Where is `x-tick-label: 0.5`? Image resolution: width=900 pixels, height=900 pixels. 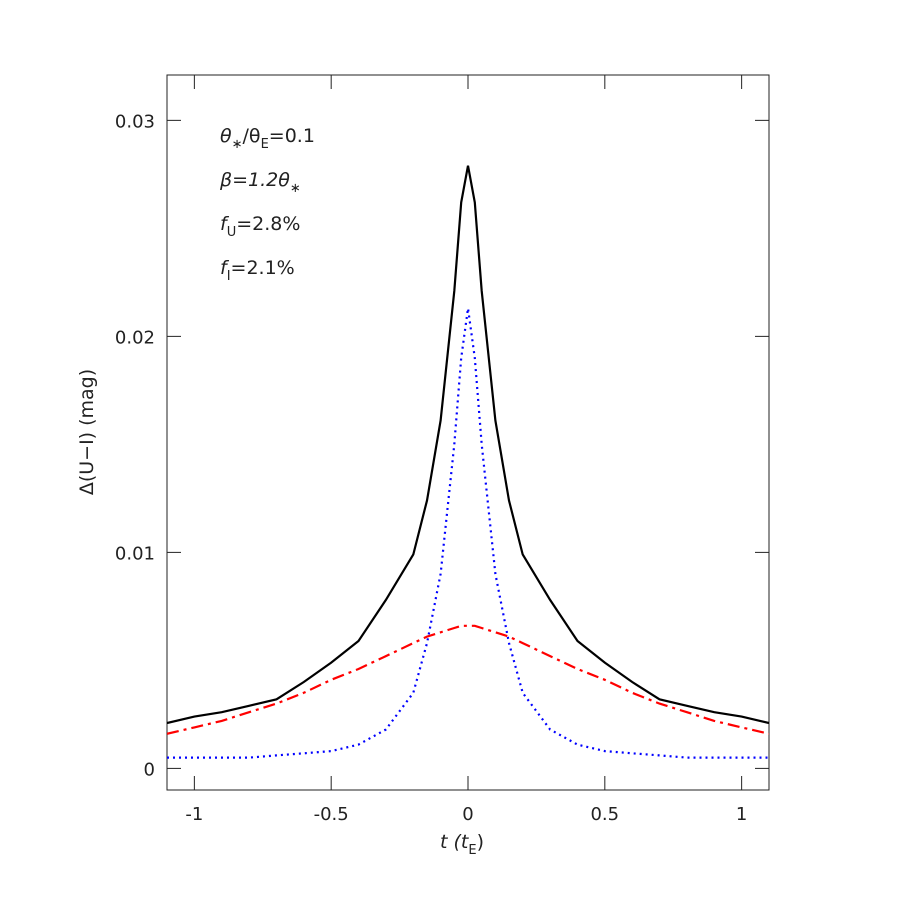 x-tick-label: 0.5 is located at coordinates (604, 814).